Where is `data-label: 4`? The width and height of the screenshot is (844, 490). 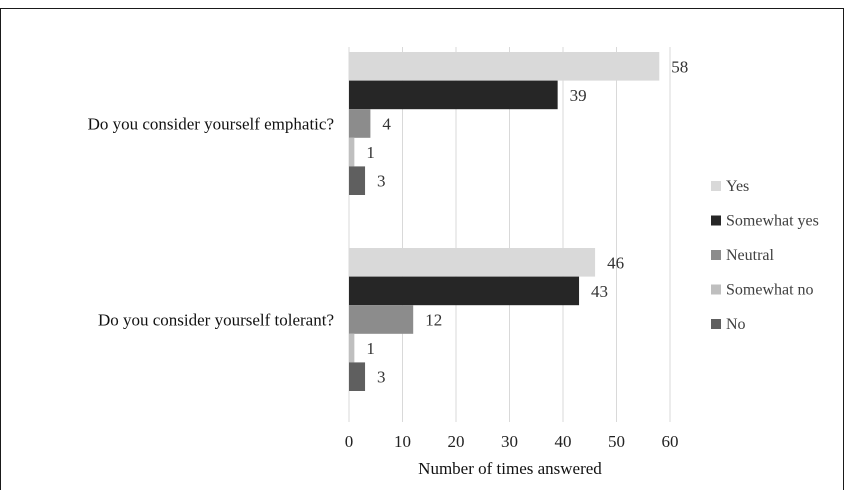
data-label: 4 is located at coordinates (386, 124).